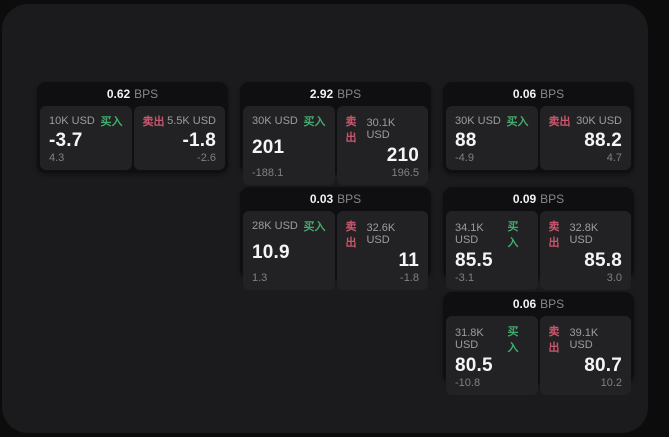 The height and width of the screenshot is (437, 669). What do you see at coordinates (492, 234) in the screenshot?
I see `buy-tile-top: 34.1K USD 买入` at bounding box center [492, 234].